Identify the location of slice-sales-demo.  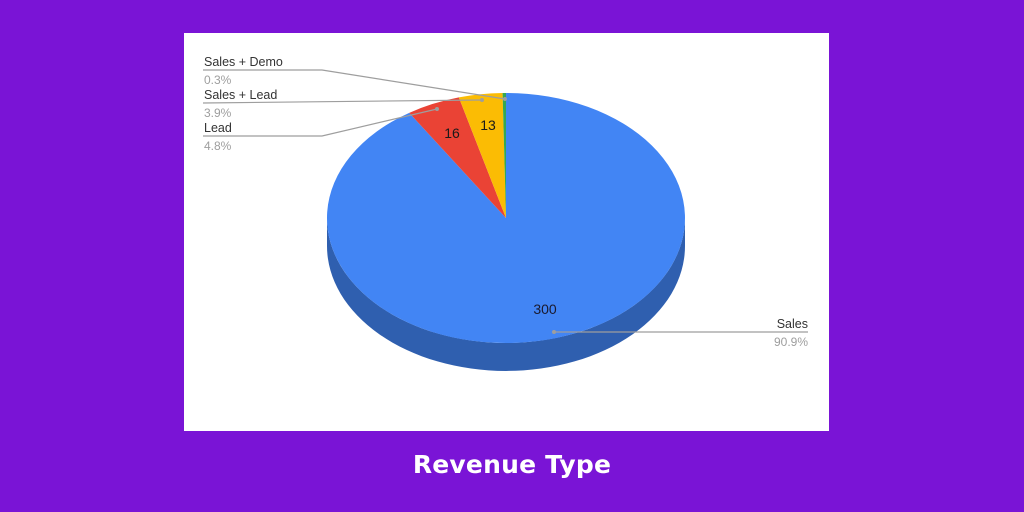
(504, 155).